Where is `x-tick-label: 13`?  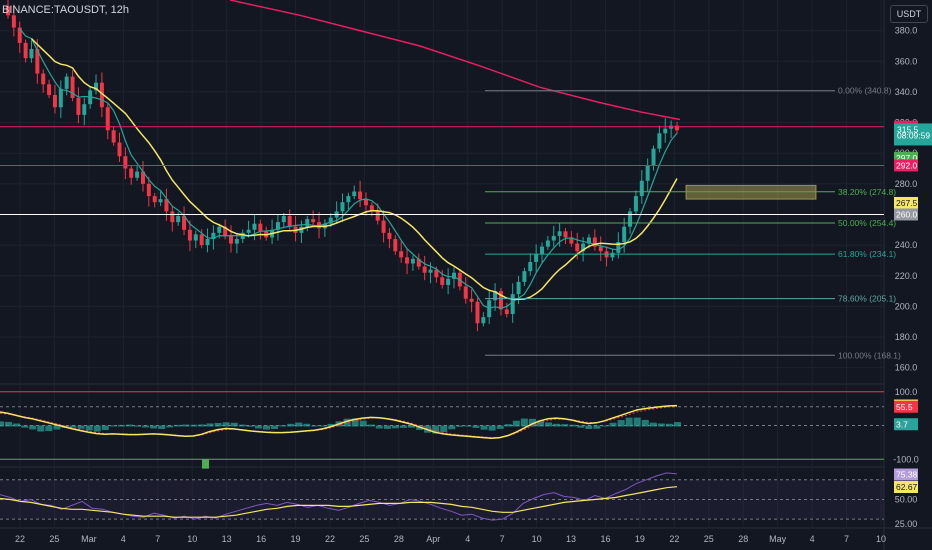 x-tick-label: 13 is located at coordinates (571, 539).